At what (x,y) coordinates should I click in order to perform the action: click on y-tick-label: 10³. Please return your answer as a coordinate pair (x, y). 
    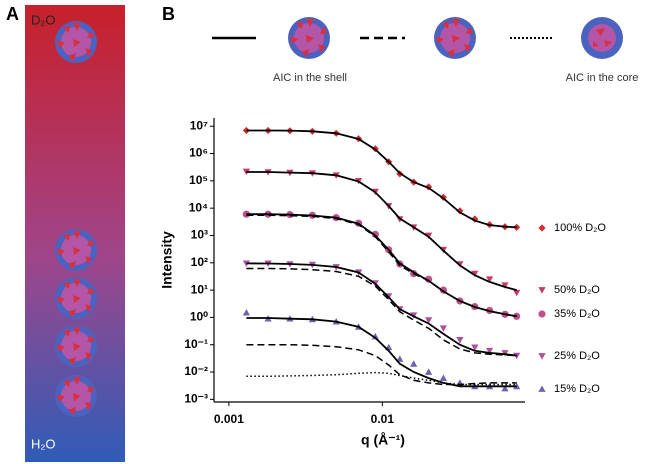
    Looking at the image, I should click on (199, 235).